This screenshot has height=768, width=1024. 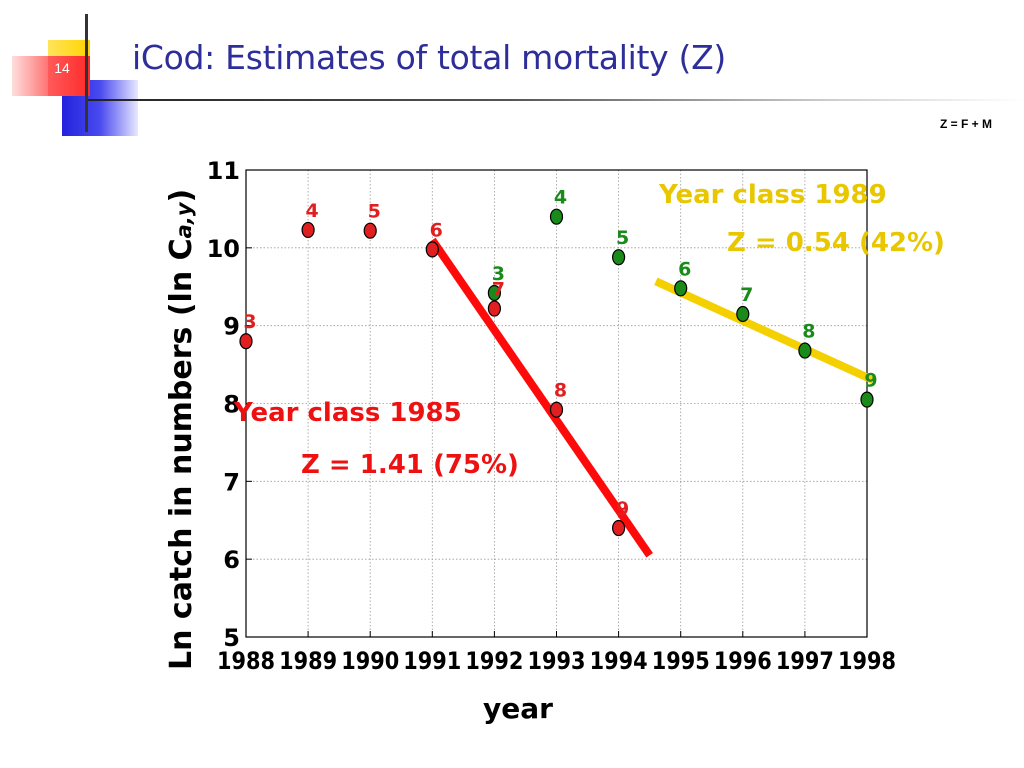 I want to click on fit-line-year-class-1989, so click(x=764, y=330).